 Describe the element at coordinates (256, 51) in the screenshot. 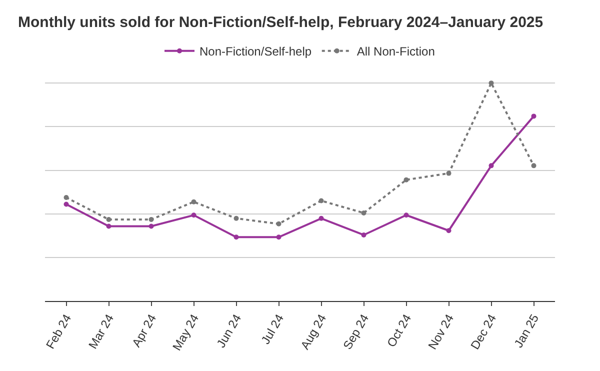

I see `legend-label: Non-Fiction/Self-help` at that location.